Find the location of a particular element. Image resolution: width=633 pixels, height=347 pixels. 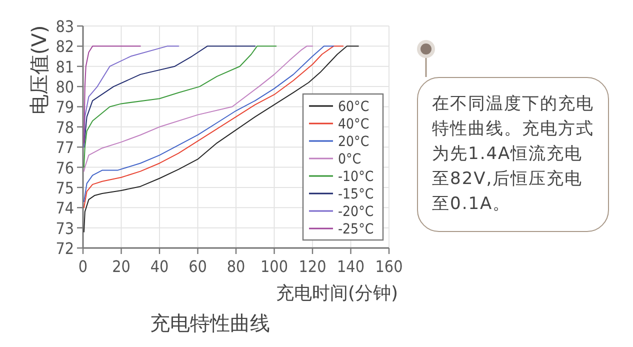

legend-label: 20°C is located at coordinates (354, 142).